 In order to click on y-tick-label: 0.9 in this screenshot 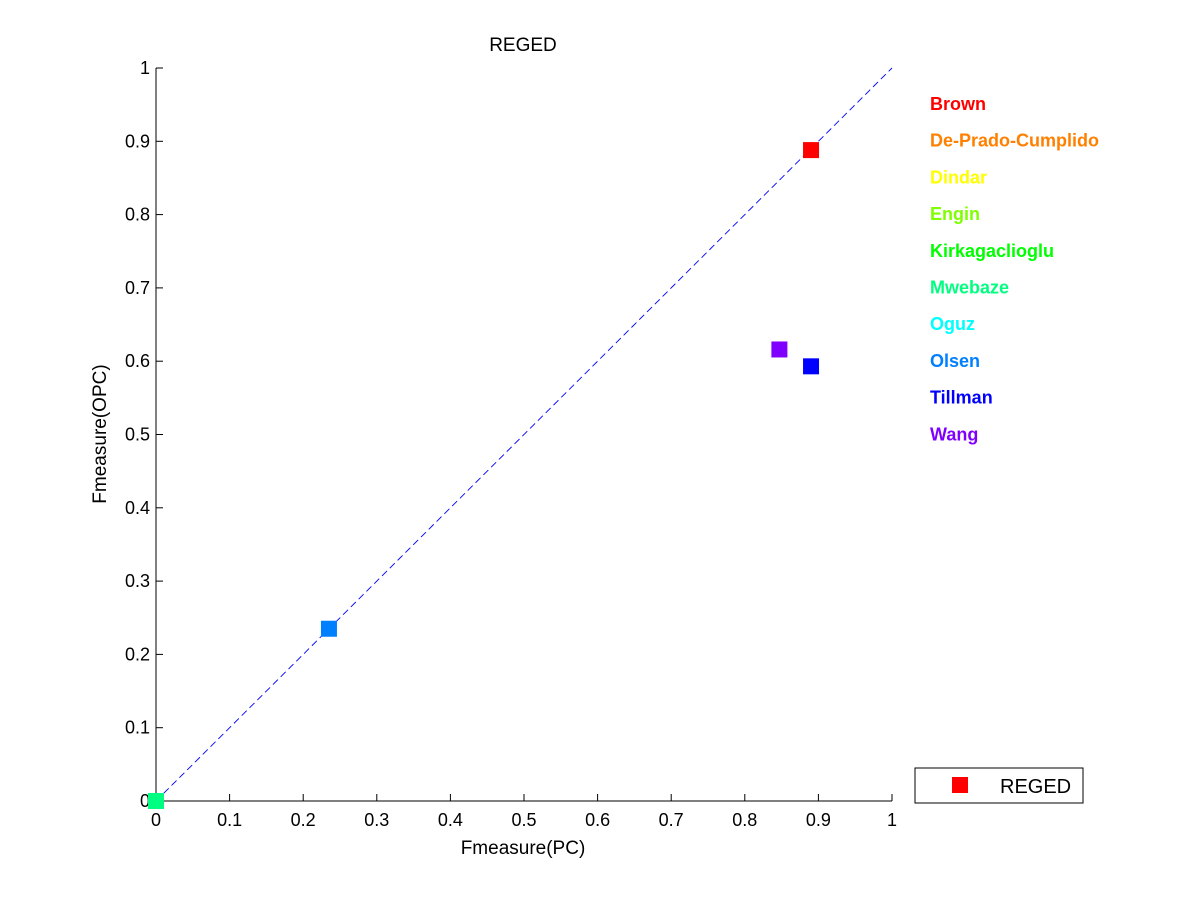, I will do `click(137, 141)`.